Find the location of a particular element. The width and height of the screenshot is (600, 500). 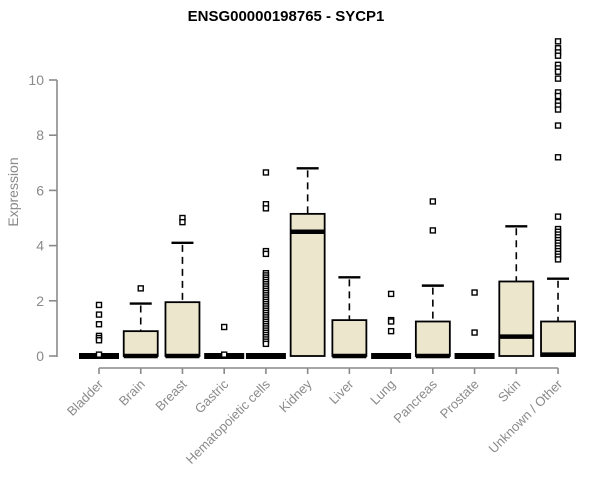

box-kidney is located at coordinates (307, 284).